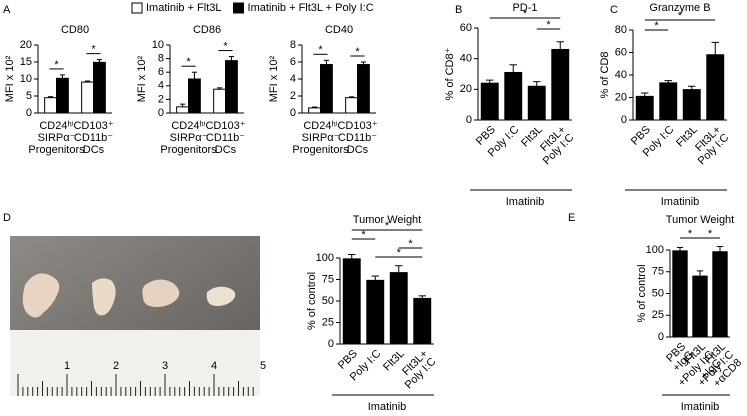  Describe the element at coordinates (207, 30) in the screenshot. I see `chart-title: CD86` at that location.